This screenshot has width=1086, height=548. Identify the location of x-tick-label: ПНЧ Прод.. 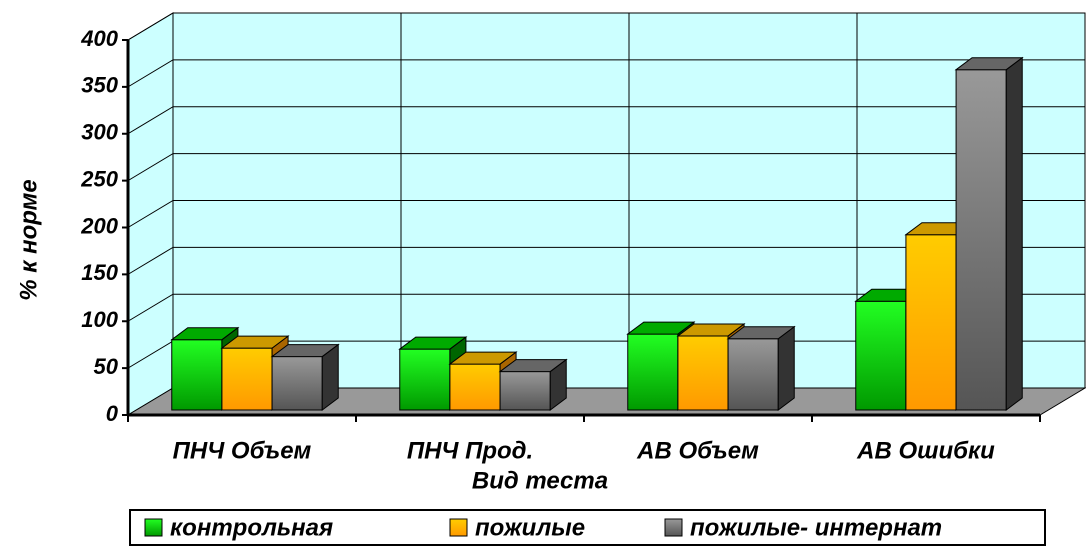
(470, 450).